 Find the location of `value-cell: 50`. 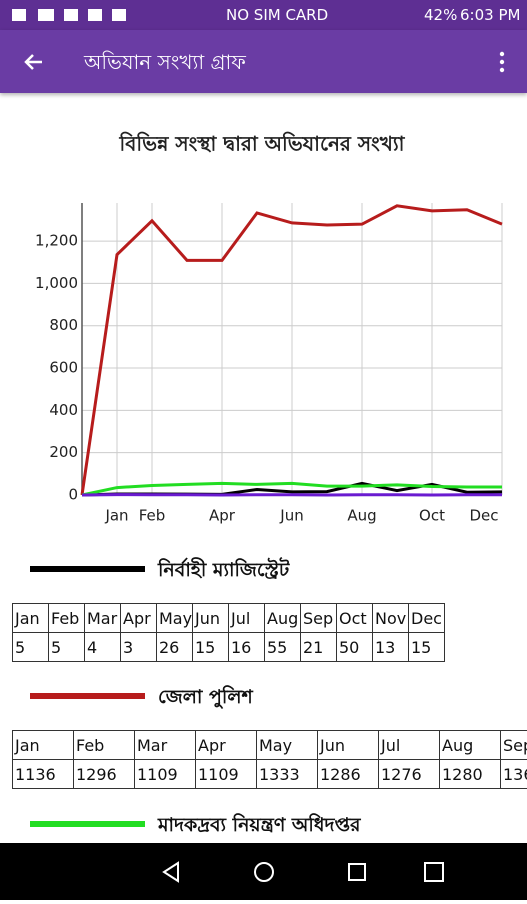

value-cell: 50 is located at coordinates (355, 647).